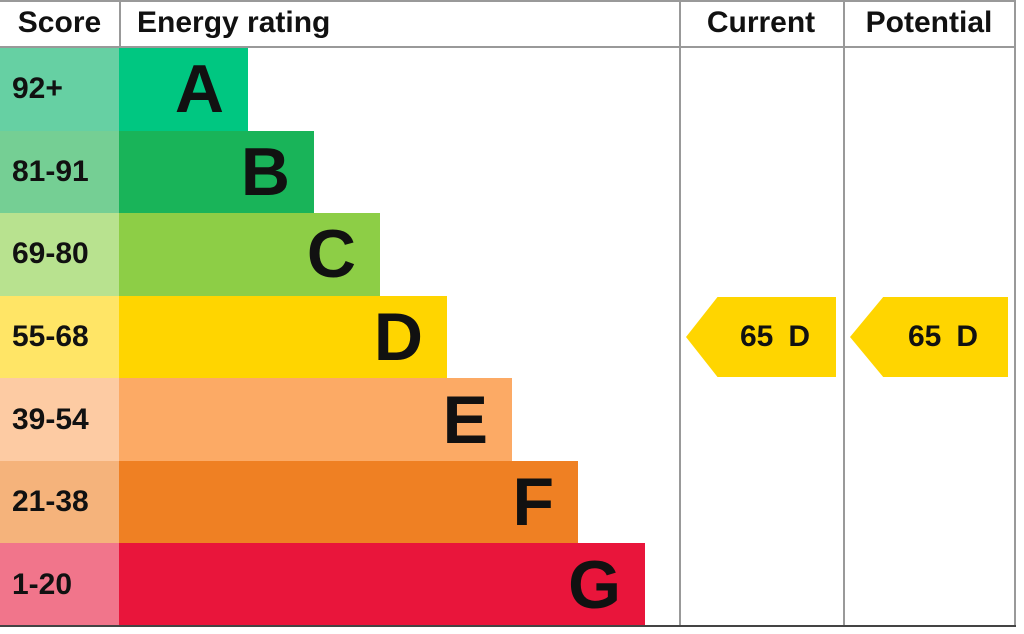 Image resolution: width=1024 pixels, height=634 pixels. I want to click on band-row-f: 21-38 F, so click(339, 502).